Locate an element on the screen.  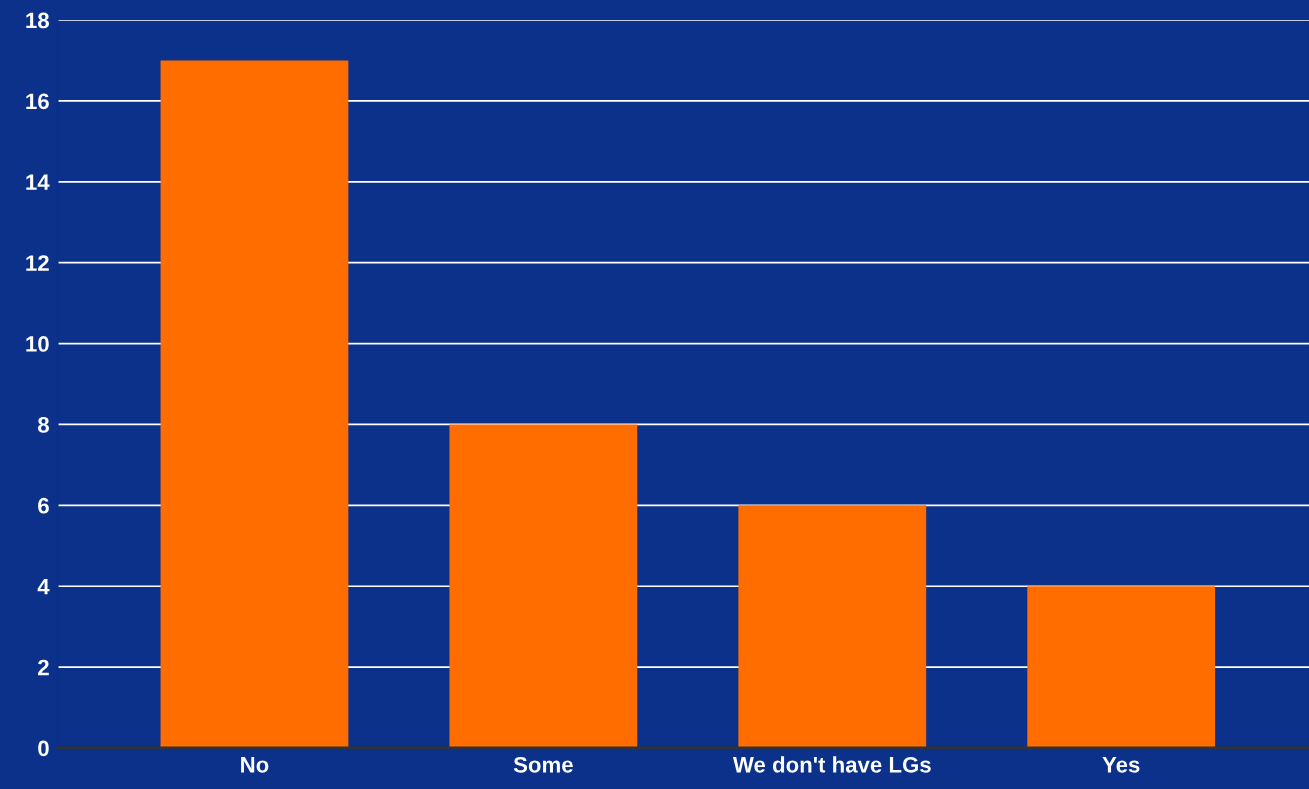
y-tick-label: 10 is located at coordinates (37, 344).